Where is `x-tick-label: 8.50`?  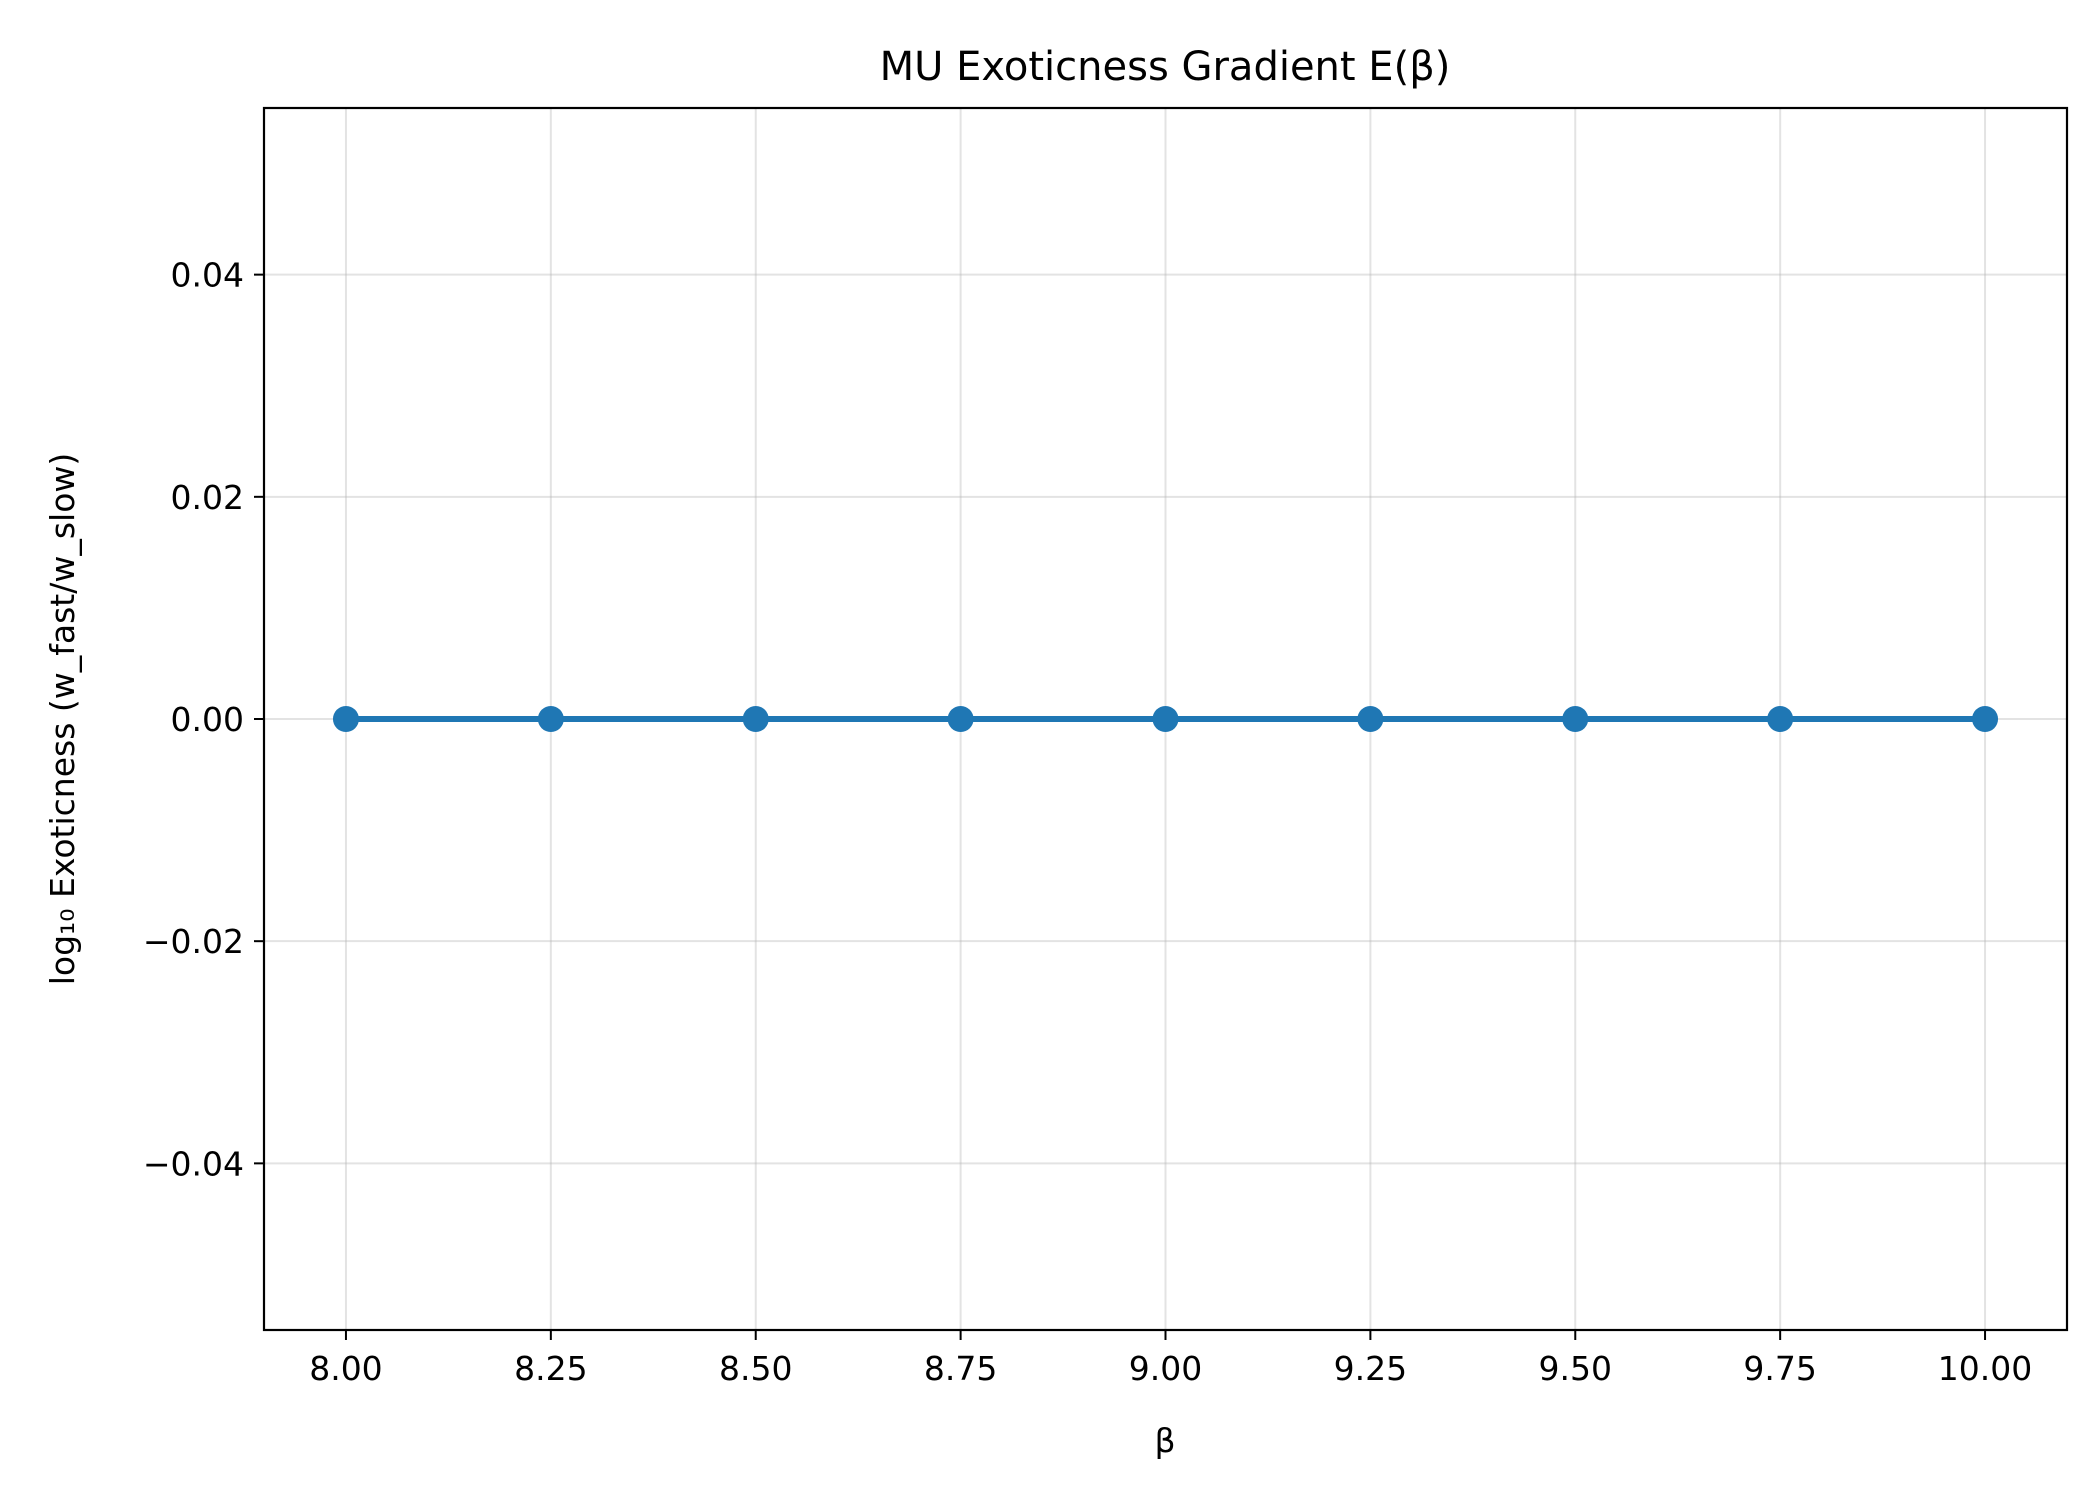
x-tick-label: 8.50 is located at coordinates (755, 1368).